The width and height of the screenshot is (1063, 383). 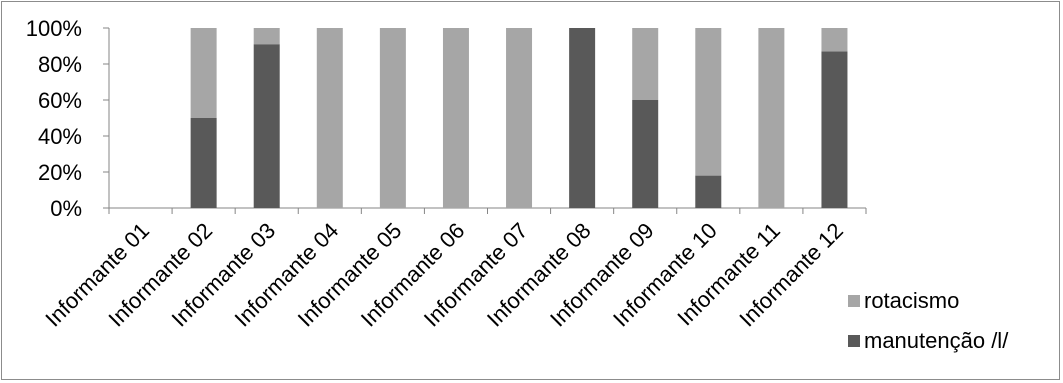 What do you see at coordinates (854, 341) in the screenshot?
I see `legend-swatch-manutencao` at bounding box center [854, 341].